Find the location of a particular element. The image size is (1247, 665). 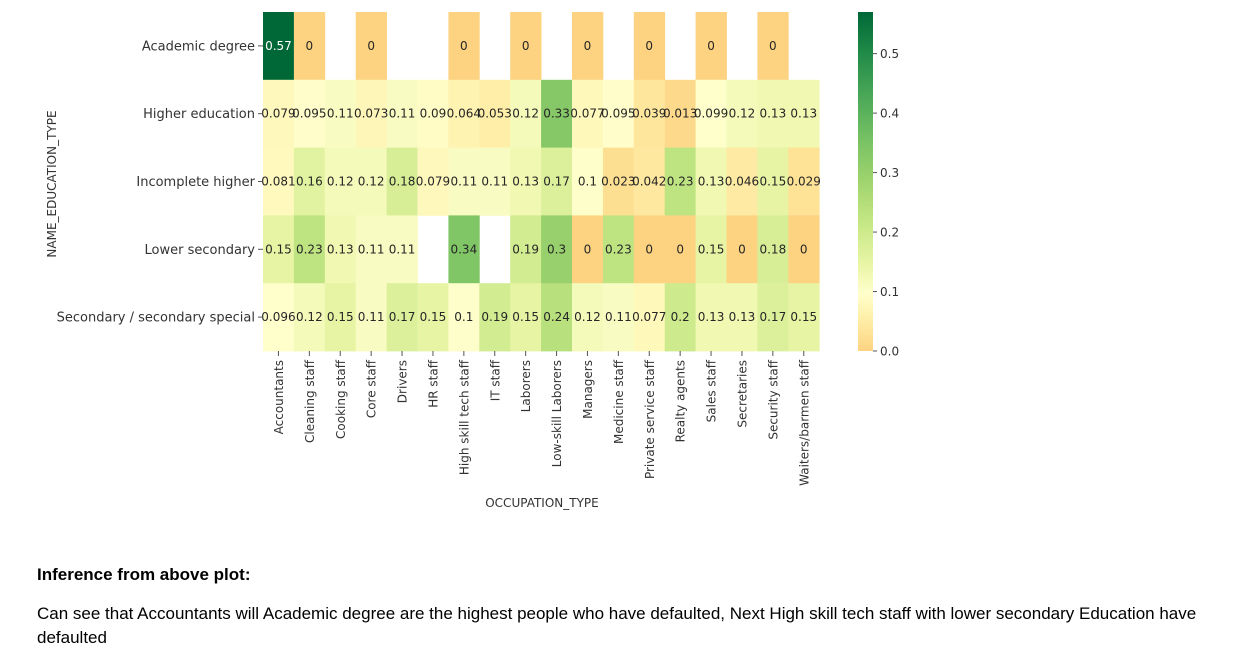

cell-value-label: 0.16 is located at coordinates (309, 182).